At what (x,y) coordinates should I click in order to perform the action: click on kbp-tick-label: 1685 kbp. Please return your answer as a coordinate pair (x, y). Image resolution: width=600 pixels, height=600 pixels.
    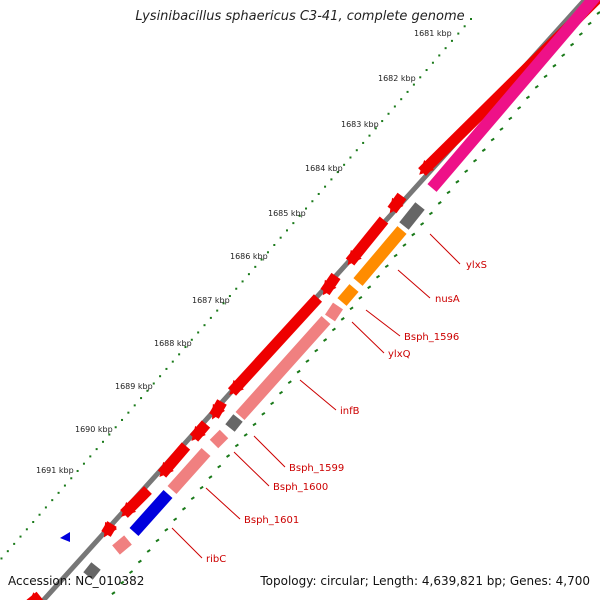
    Looking at the image, I should click on (287, 213).